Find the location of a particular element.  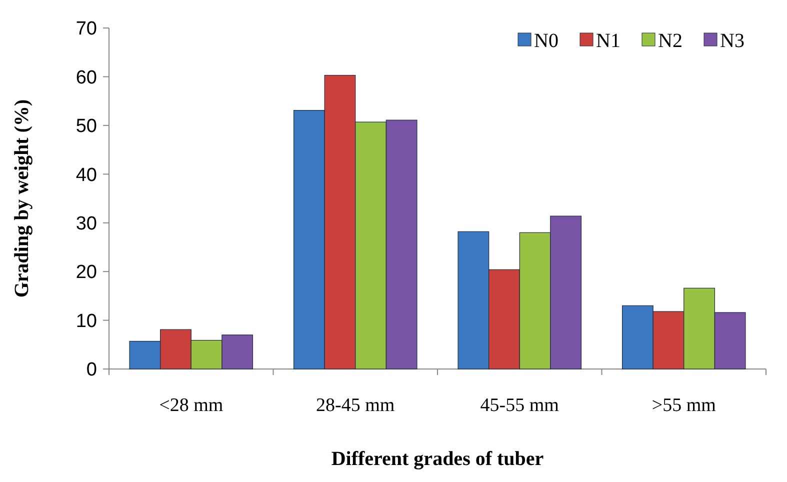

legend-label: N0 is located at coordinates (546, 41).